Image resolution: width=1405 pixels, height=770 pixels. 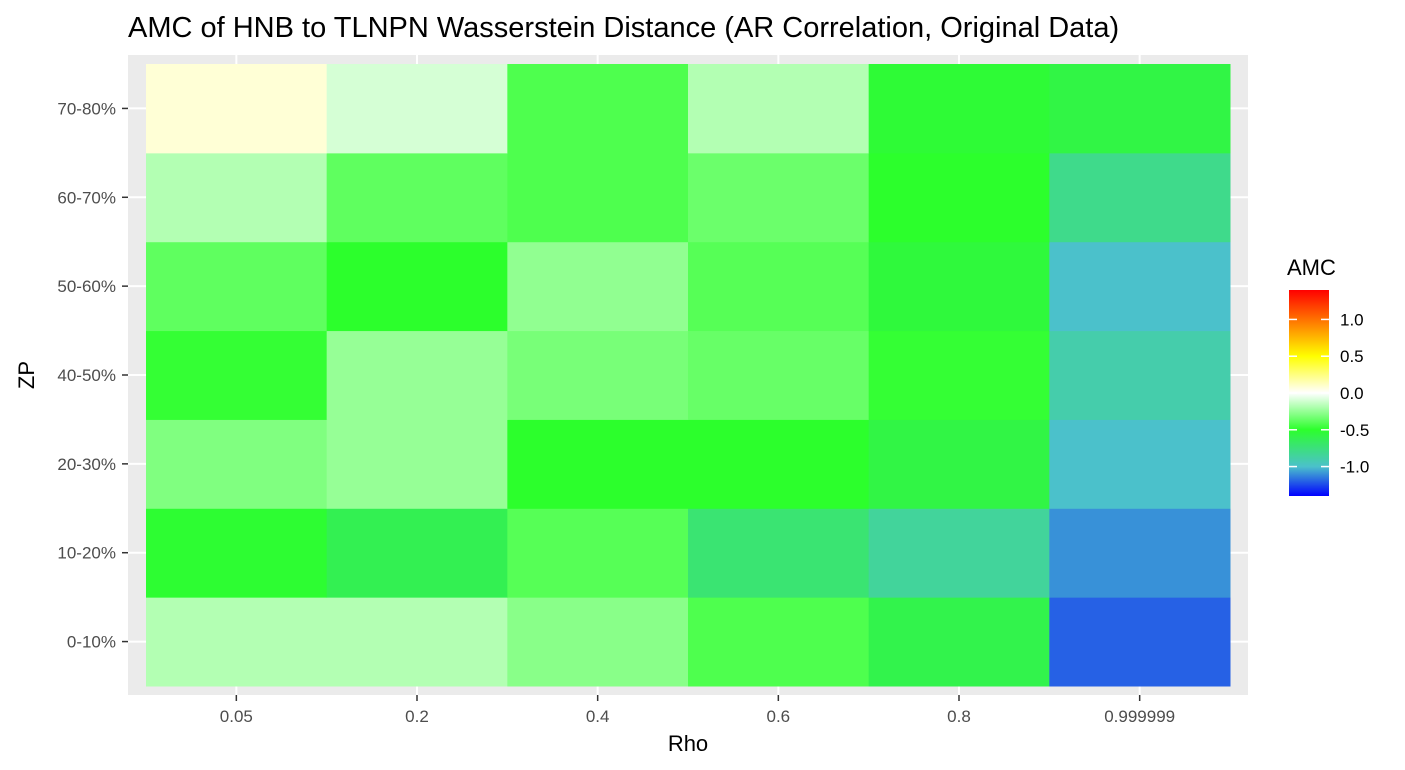 I want to click on legend-label: -0.5, so click(x=1354, y=430).